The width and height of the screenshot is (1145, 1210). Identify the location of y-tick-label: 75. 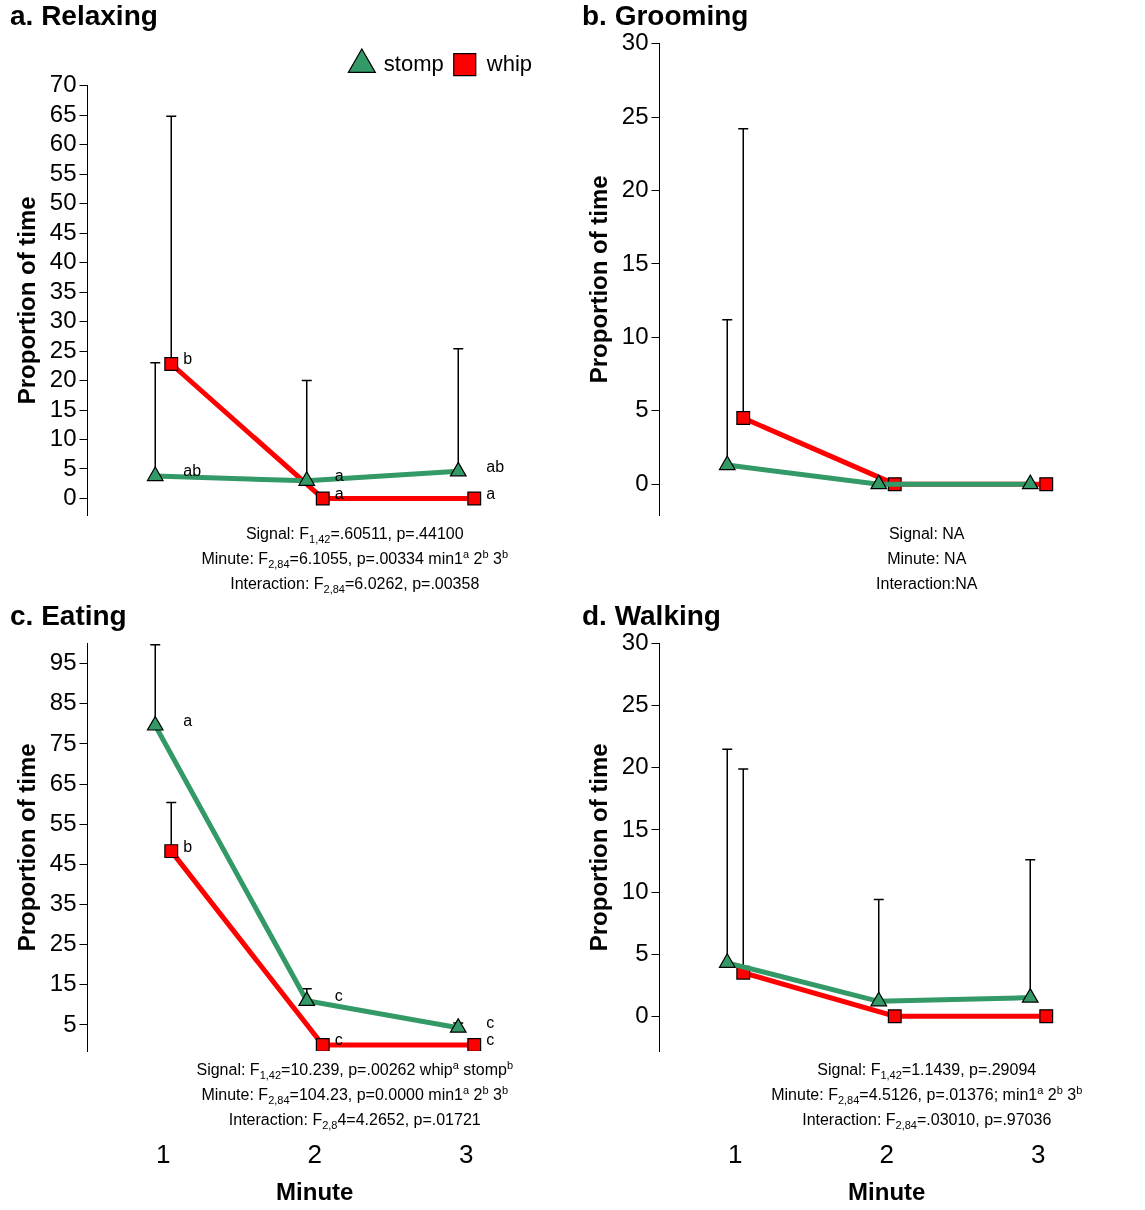
(63, 742).